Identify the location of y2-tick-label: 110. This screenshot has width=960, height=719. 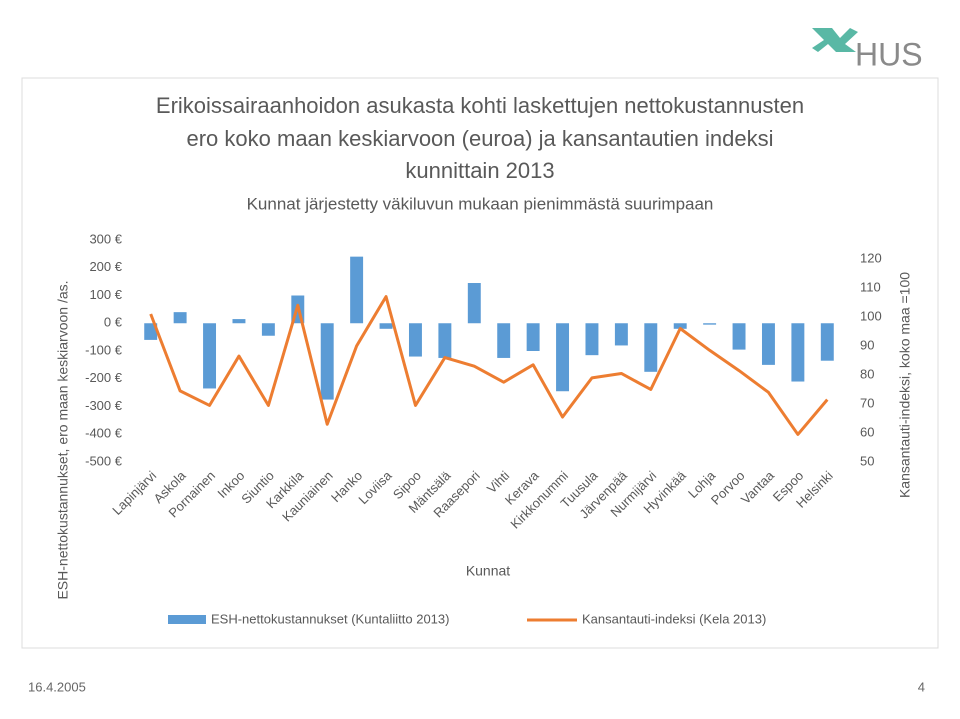
(870, 286).